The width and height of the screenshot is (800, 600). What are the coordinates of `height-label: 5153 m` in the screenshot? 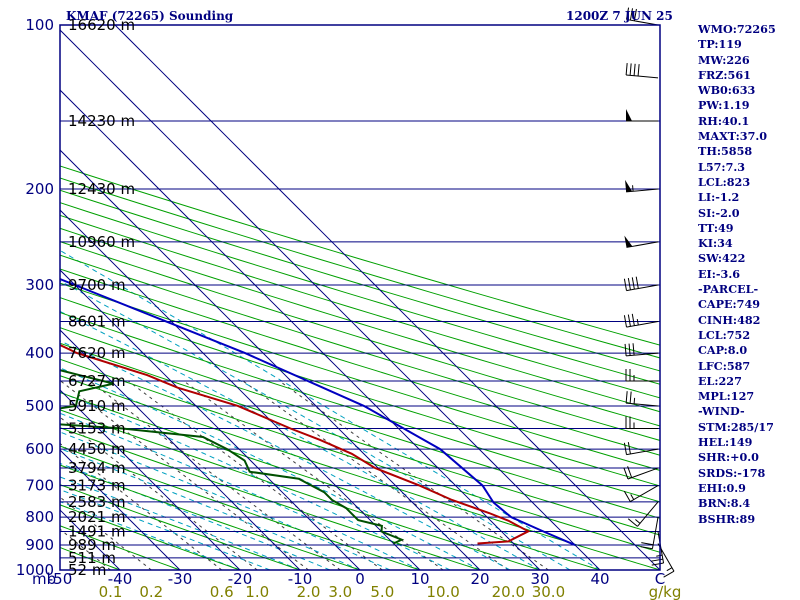 It's located at (97, 428).